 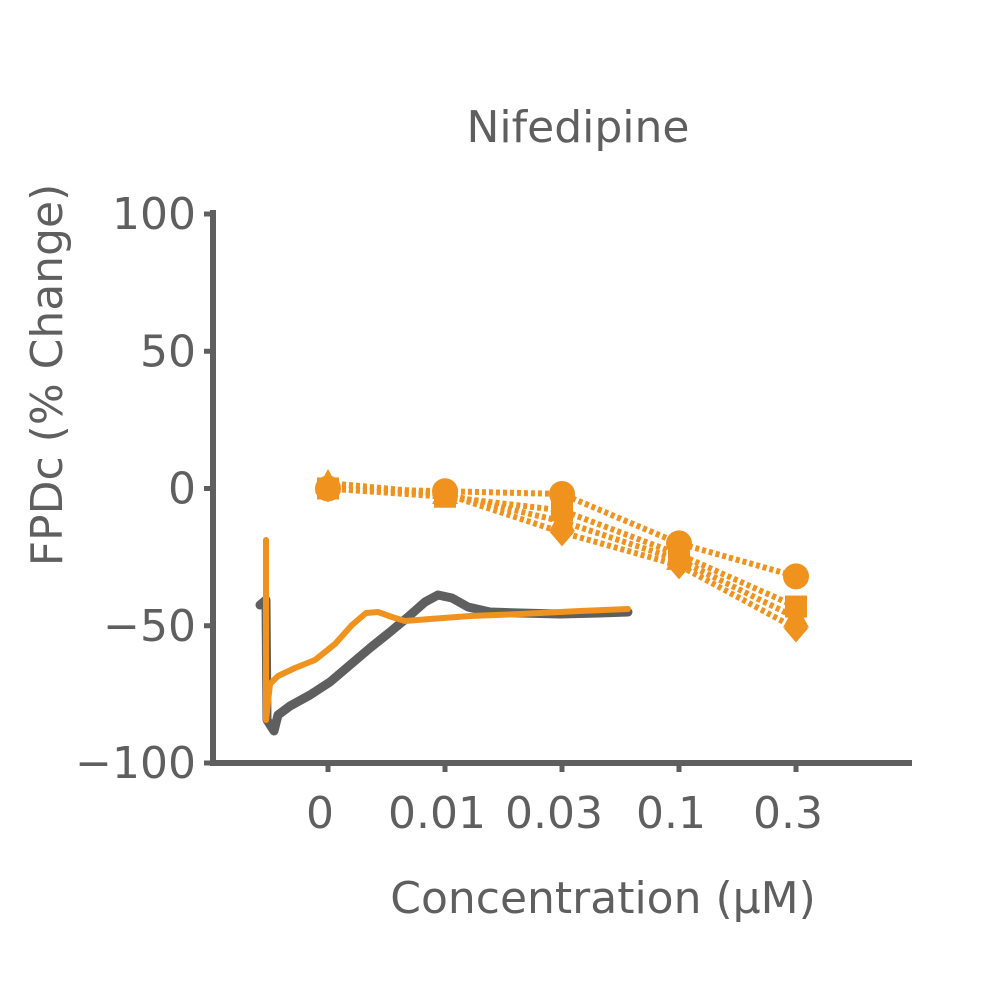 I want to click on inset-trace, so click(x=444, y=636).